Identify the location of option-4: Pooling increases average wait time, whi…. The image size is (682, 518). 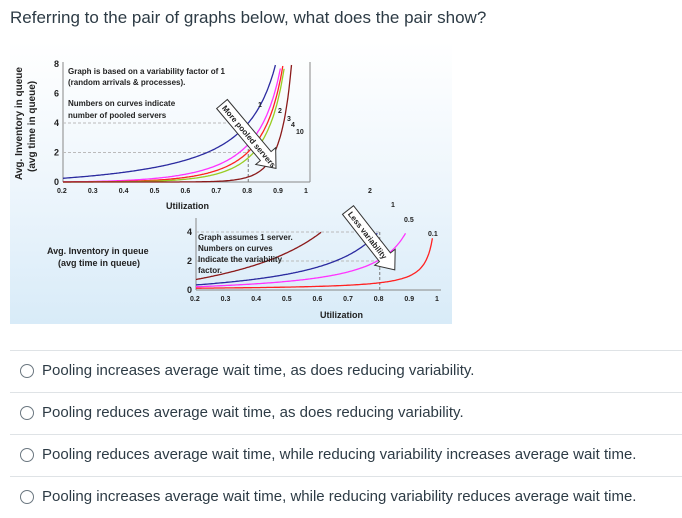
(346, 497).